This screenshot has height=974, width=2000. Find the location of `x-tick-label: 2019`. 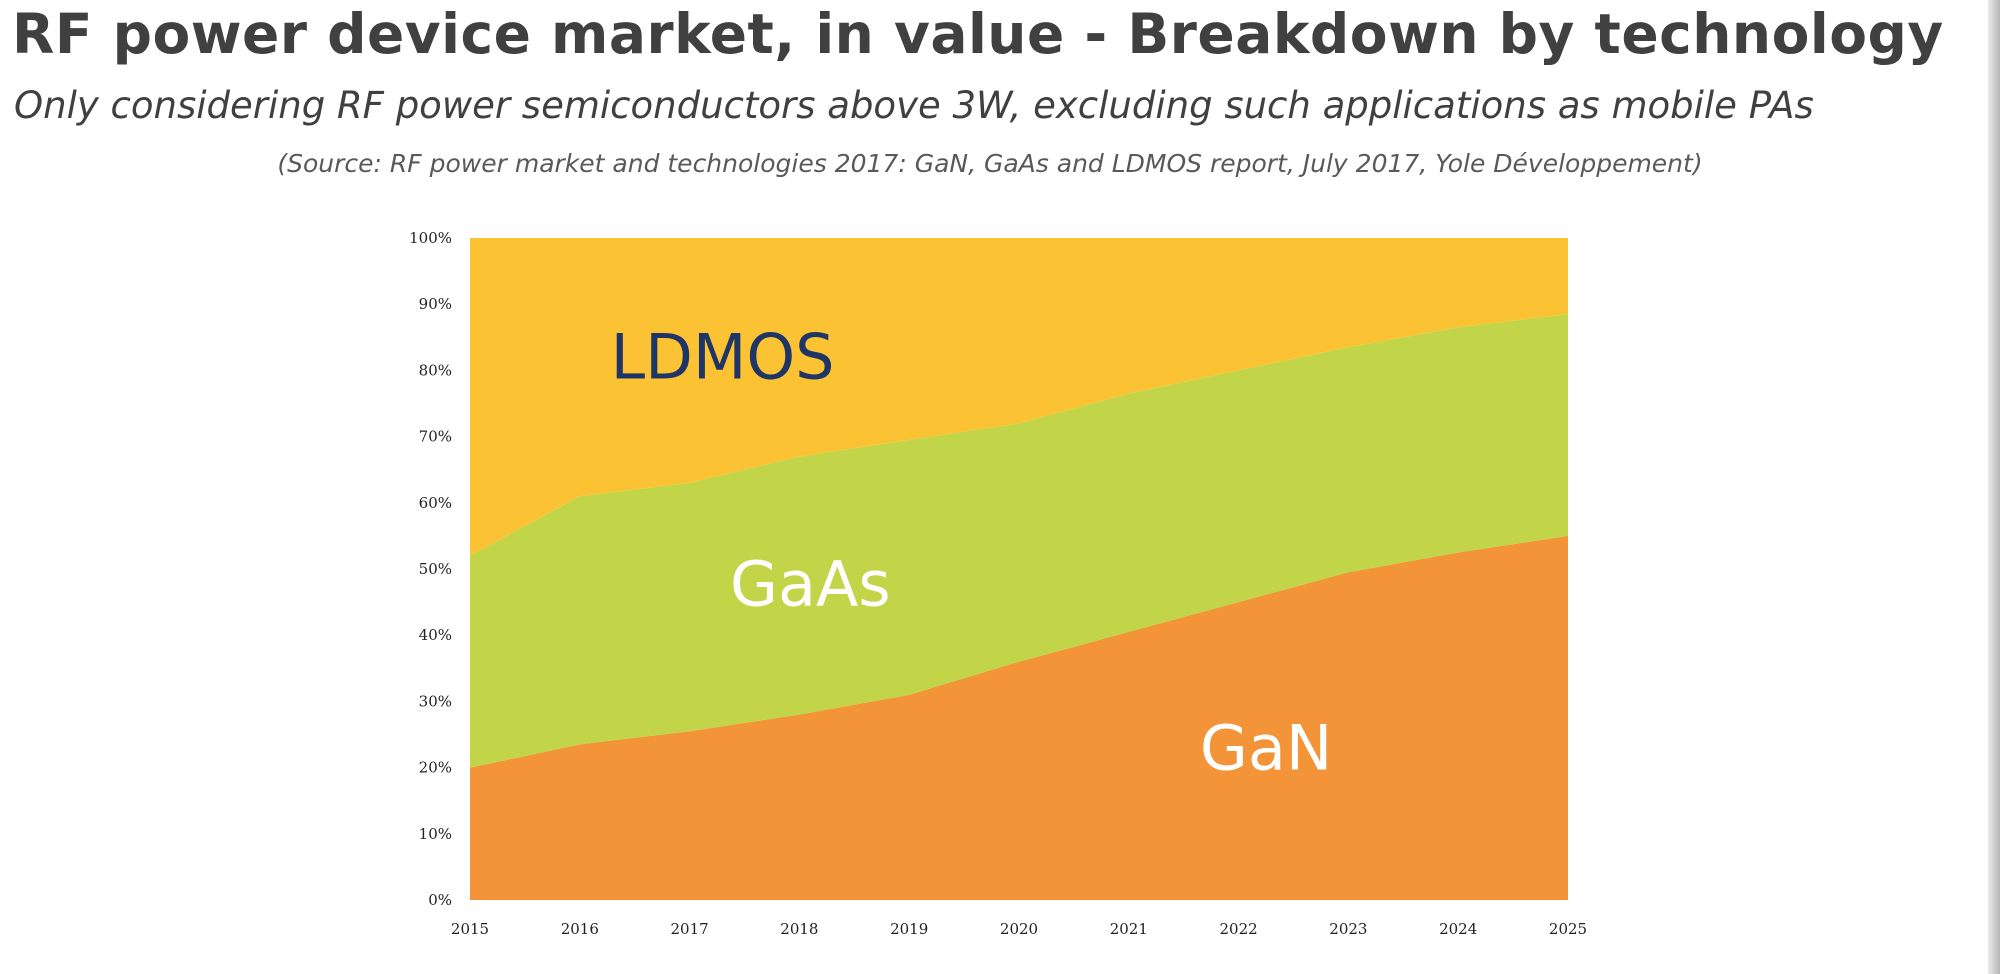

x-tick-label: 2019 is located at coordinates (909, 929).